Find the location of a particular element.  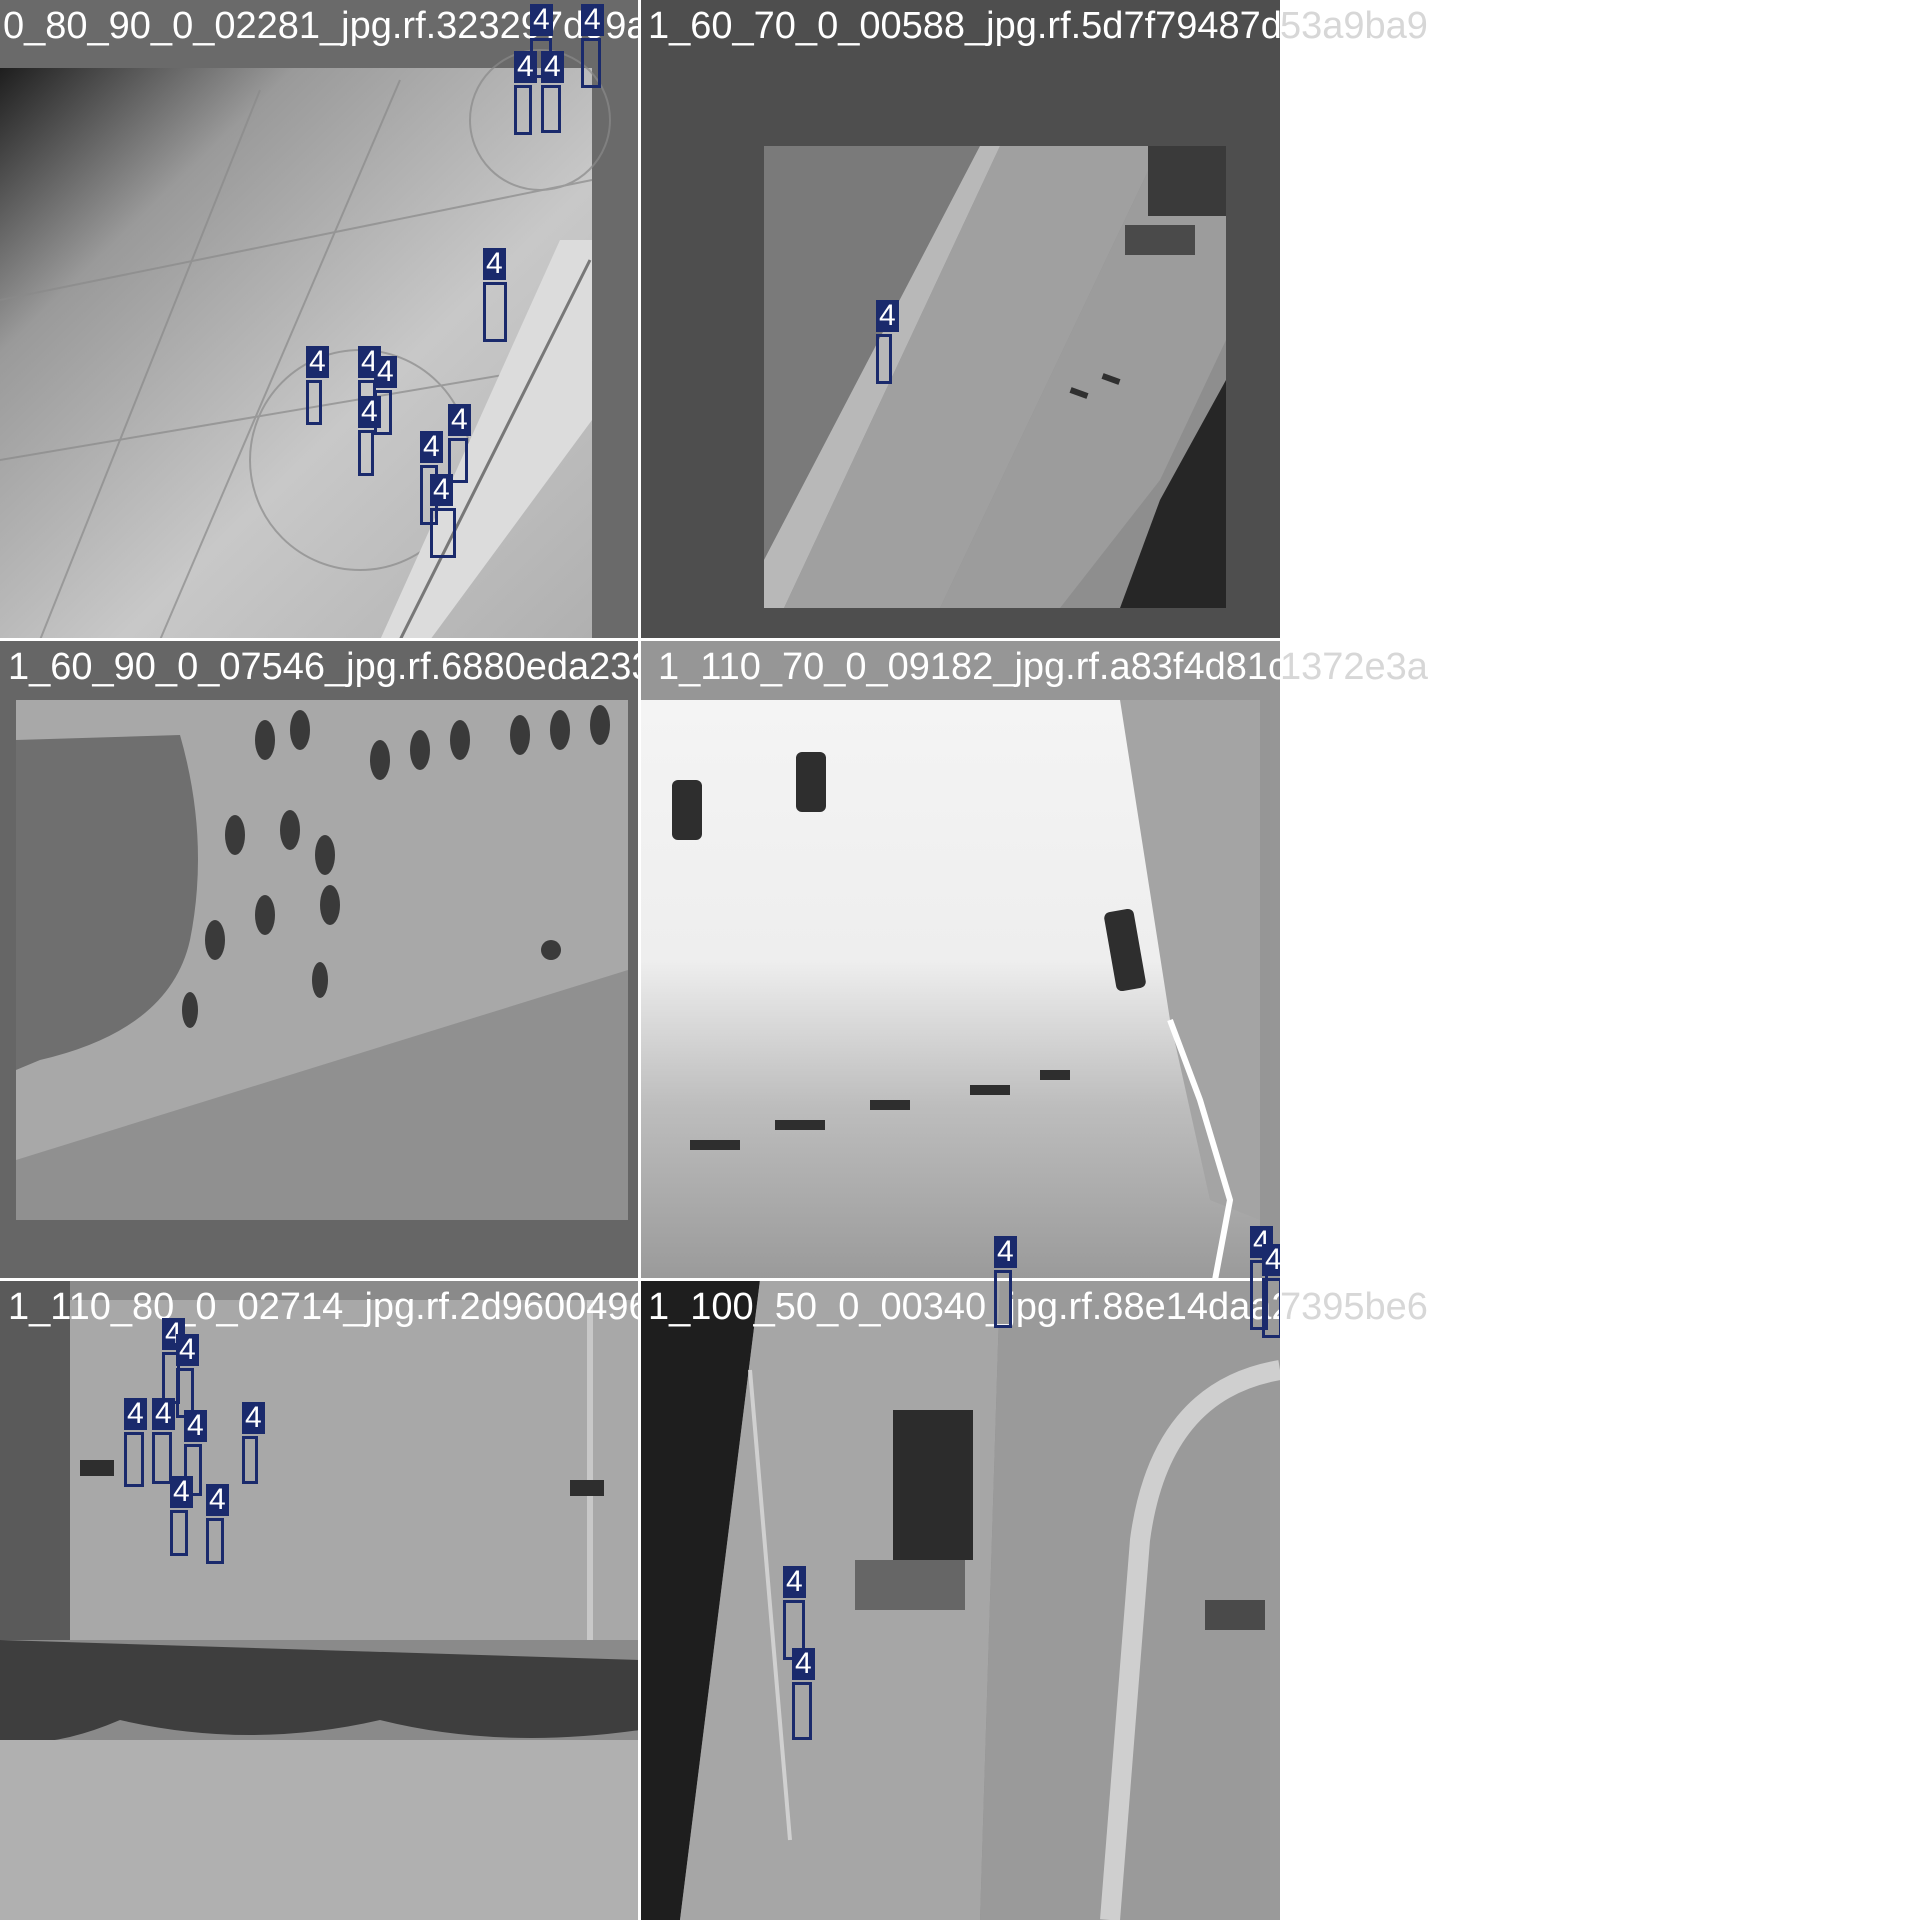

tile-4-filename-overflow: 1372e3a is located at coordinates (1354, 667).